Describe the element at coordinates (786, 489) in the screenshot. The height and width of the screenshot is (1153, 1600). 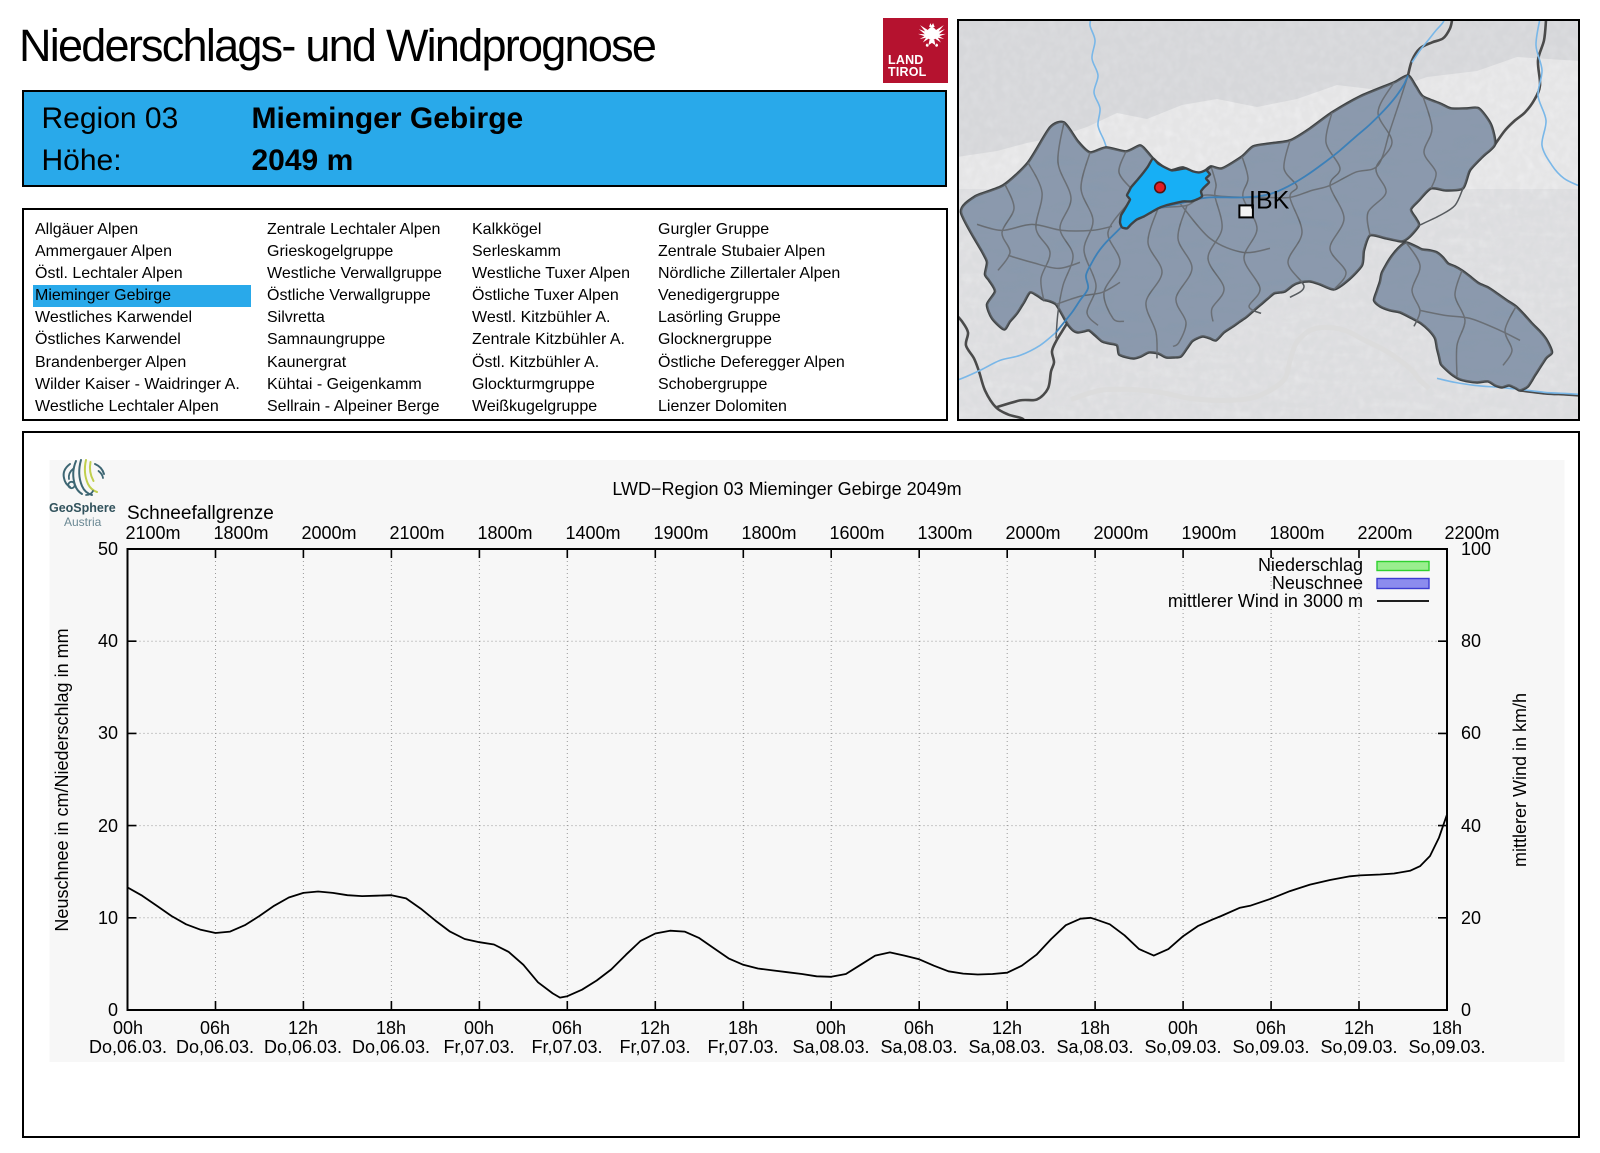
I see `svg-text:LWD−Region 03 Mieminger Gebirg: LWD−Region 03 Mieminger Gebirge 2049m` at that location.